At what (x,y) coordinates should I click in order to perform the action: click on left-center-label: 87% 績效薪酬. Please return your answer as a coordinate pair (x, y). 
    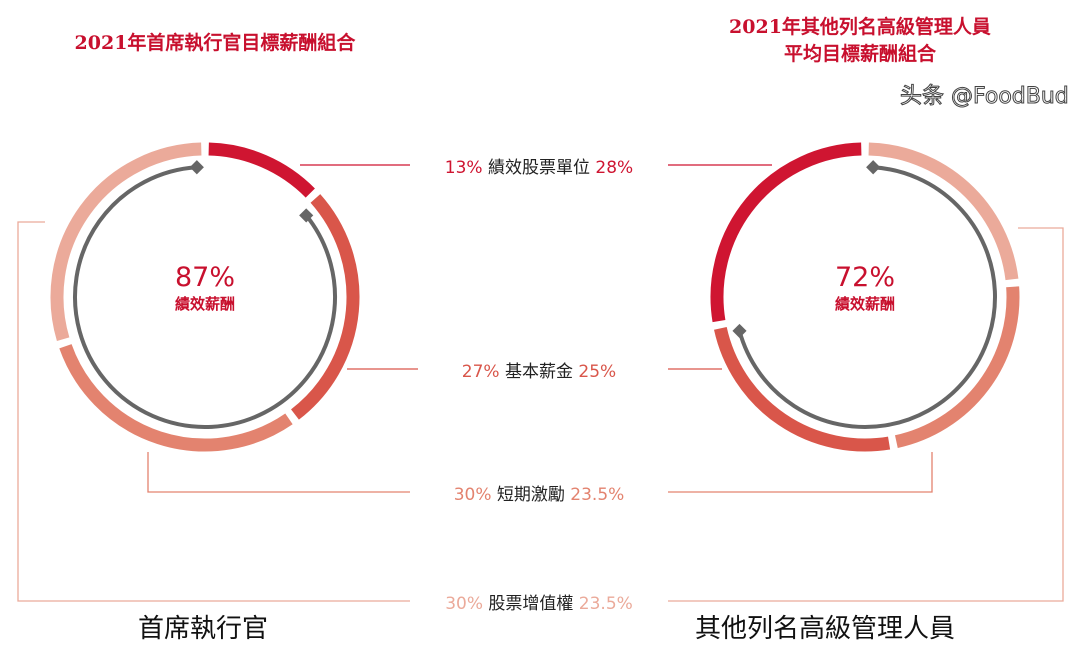
    Looking at the image, I should click on (205, 288).